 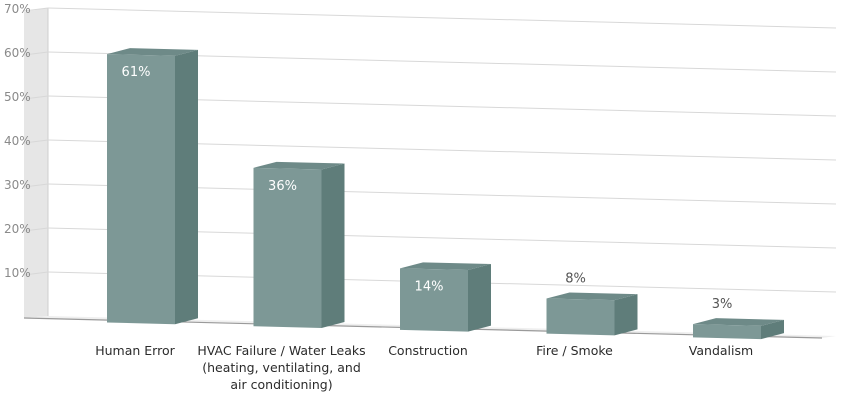 I want to click on y-tick-label: 50%, so click(x=17, y=97).